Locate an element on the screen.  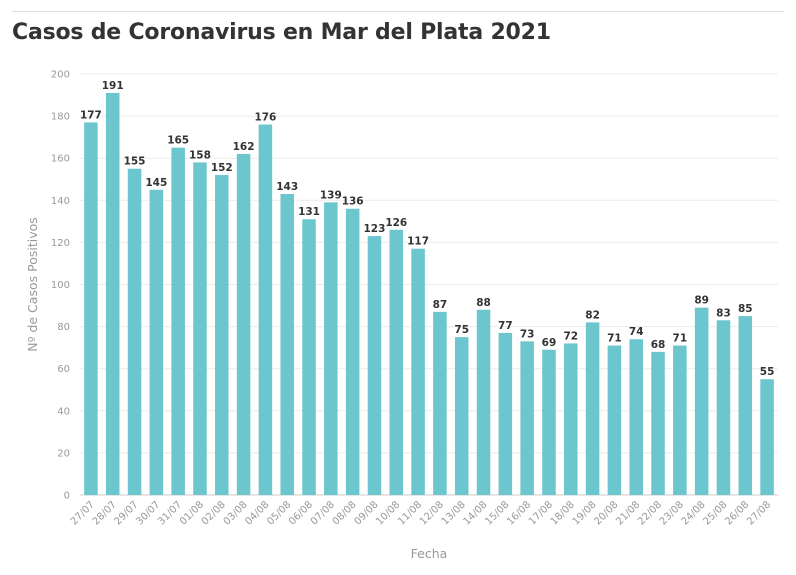
data-label: 177 is located at coordinates (91, 115).